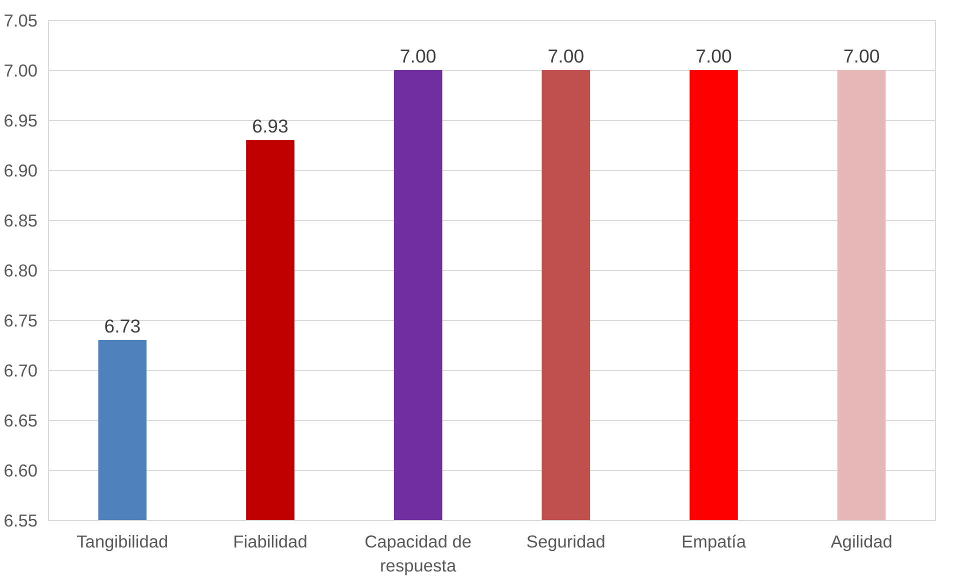 The height and width of the screenshot is (580, 957). I want to click on y-tick-label: 7.00, so click(21, 70).